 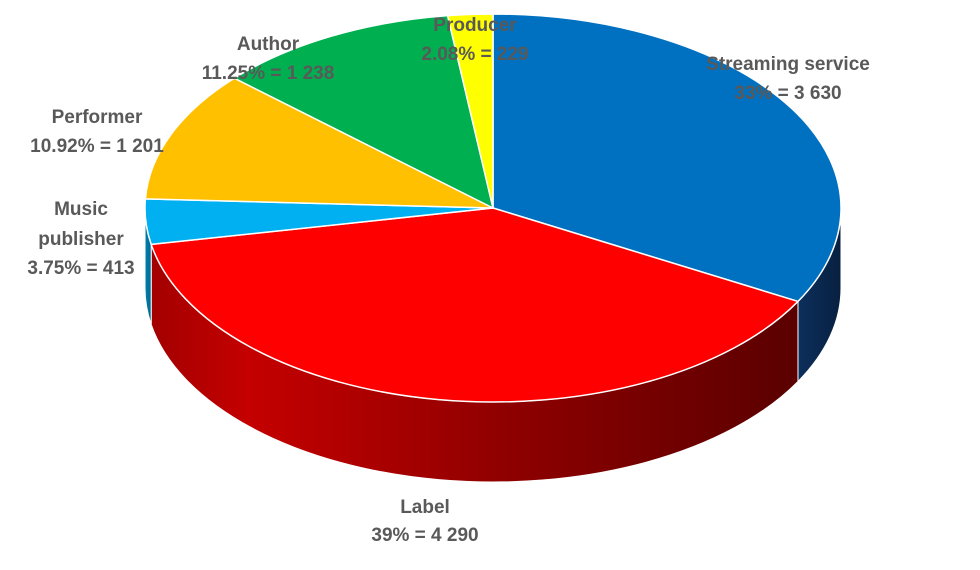 I want to click on data-label-streaming-service: Streaming service 33% = 3 630, so click(x=788, y=79).